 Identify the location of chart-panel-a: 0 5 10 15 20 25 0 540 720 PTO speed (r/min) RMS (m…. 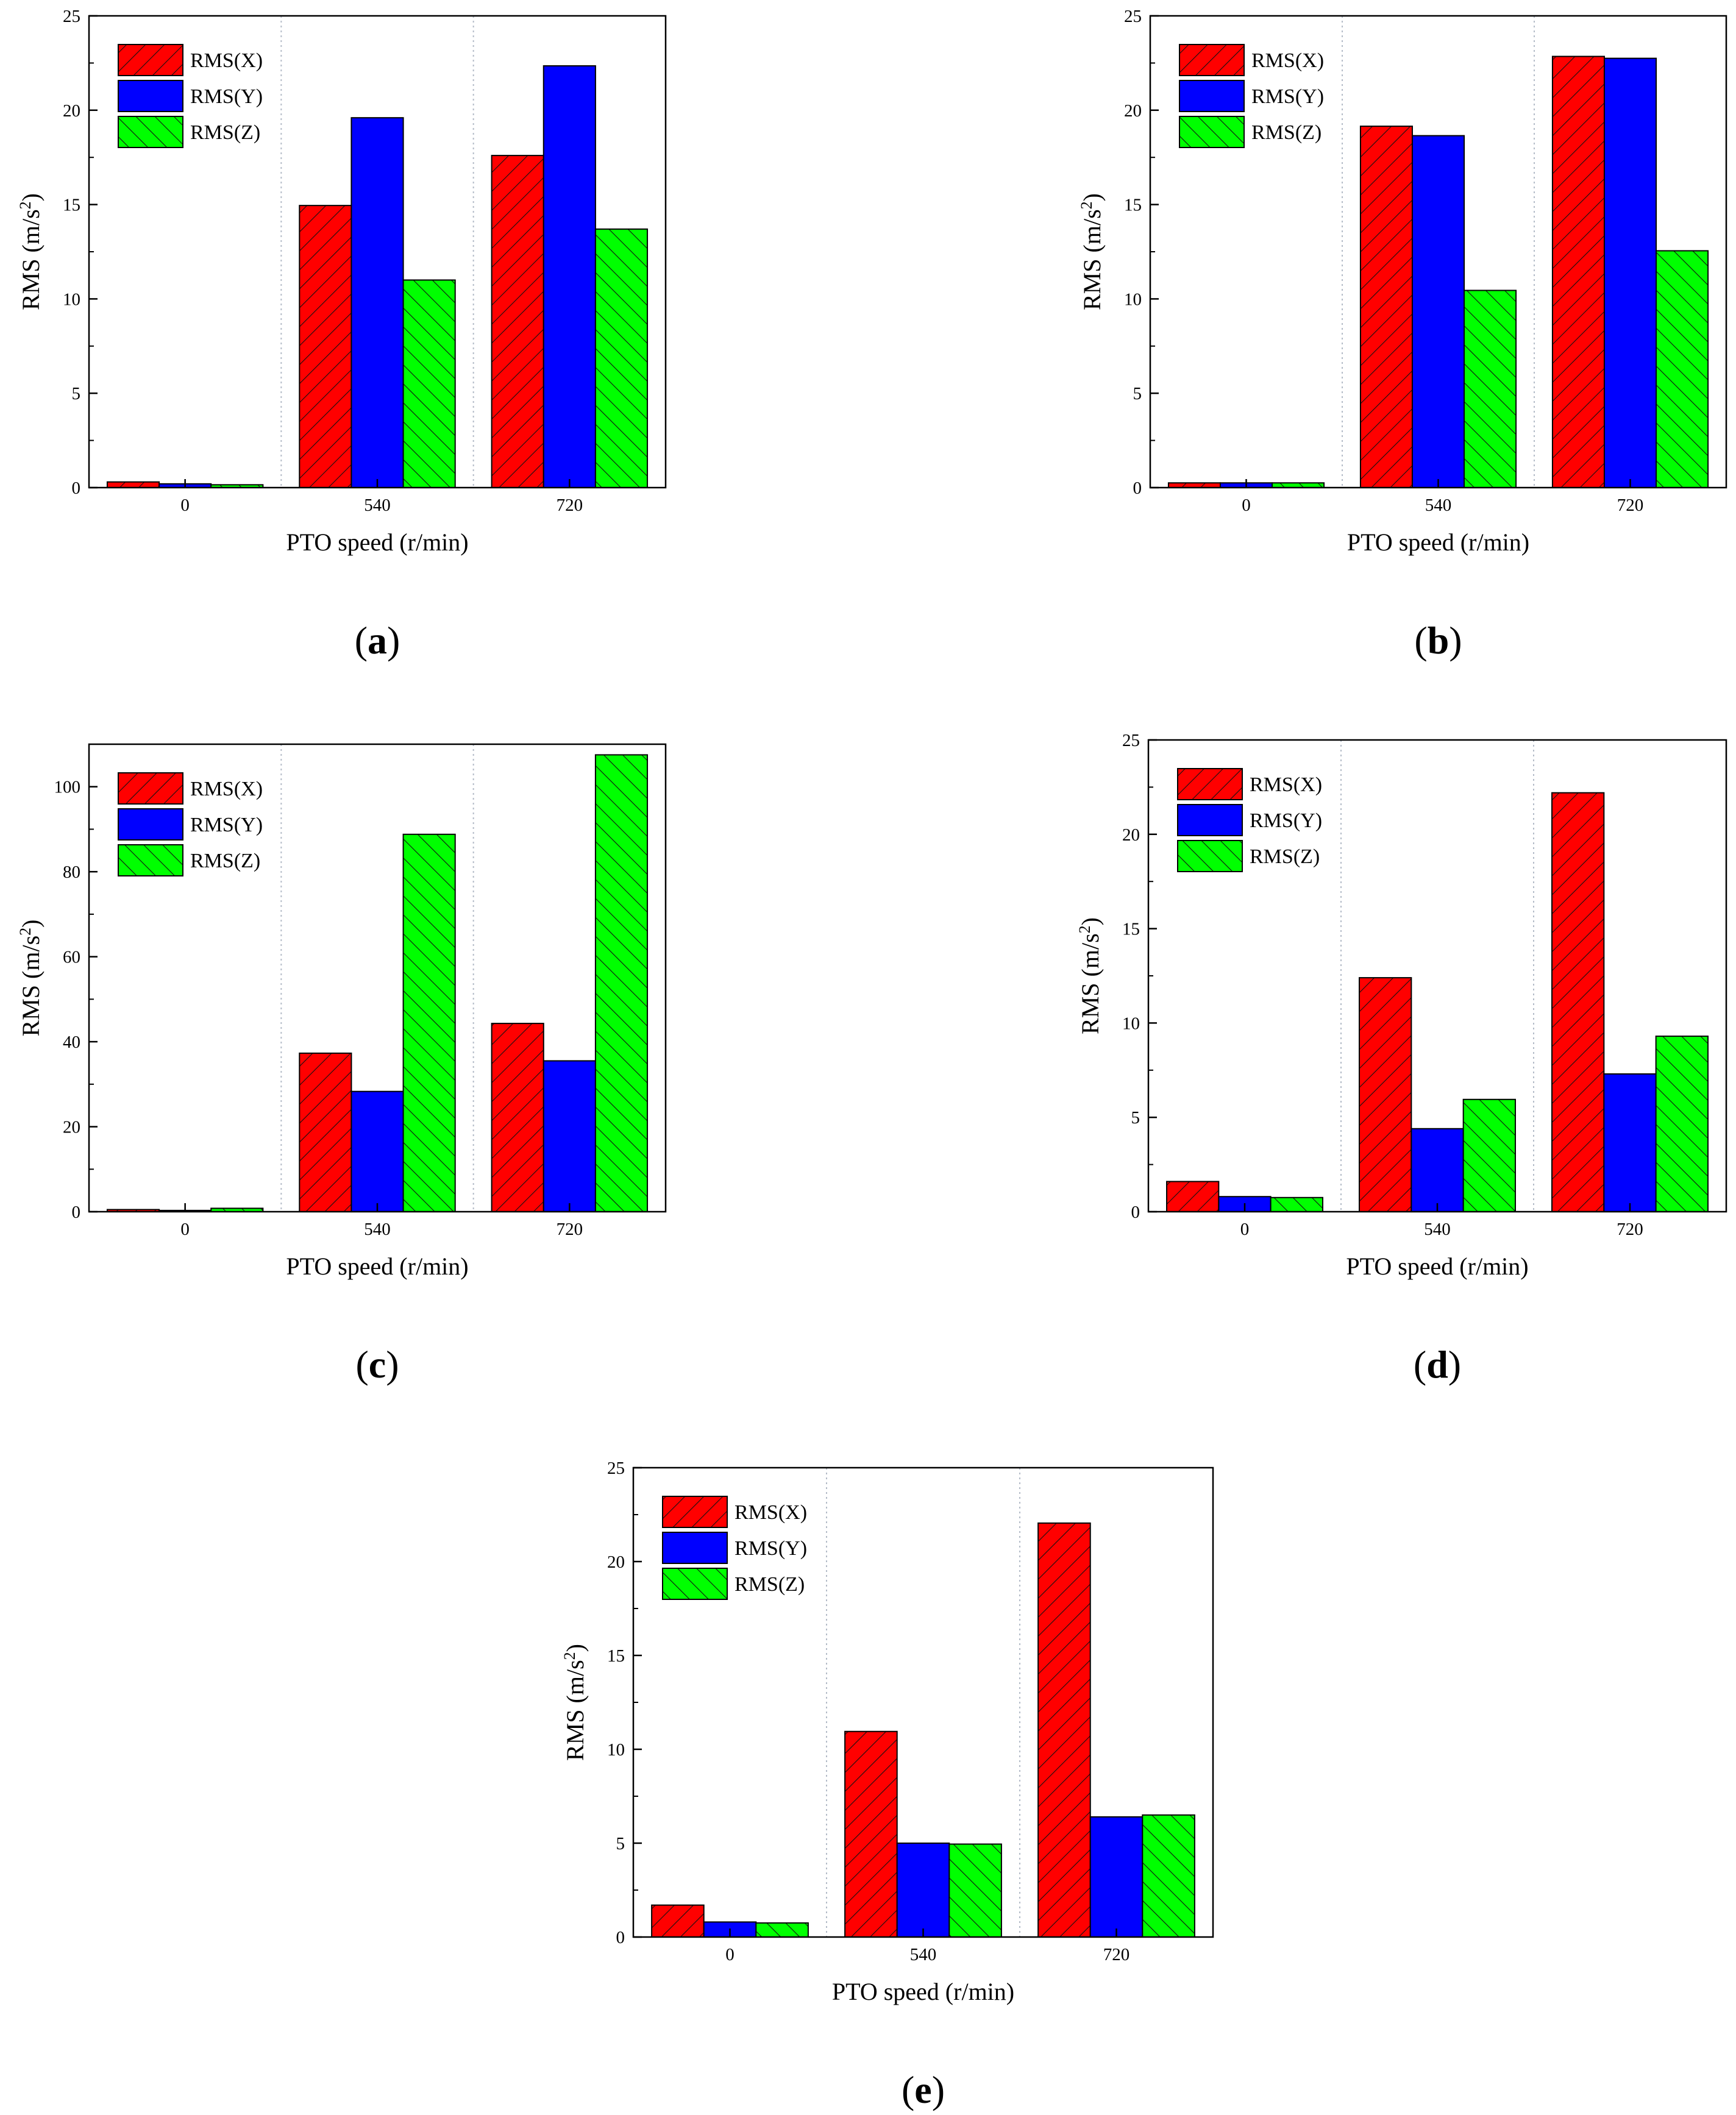
(341, 334).